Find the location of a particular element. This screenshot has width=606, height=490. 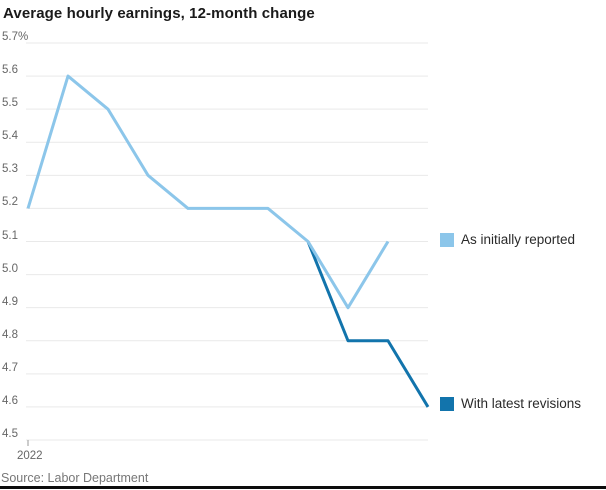

legend-item-with-latest-revisions: With latest revisions is located at coordinates (510, 403).